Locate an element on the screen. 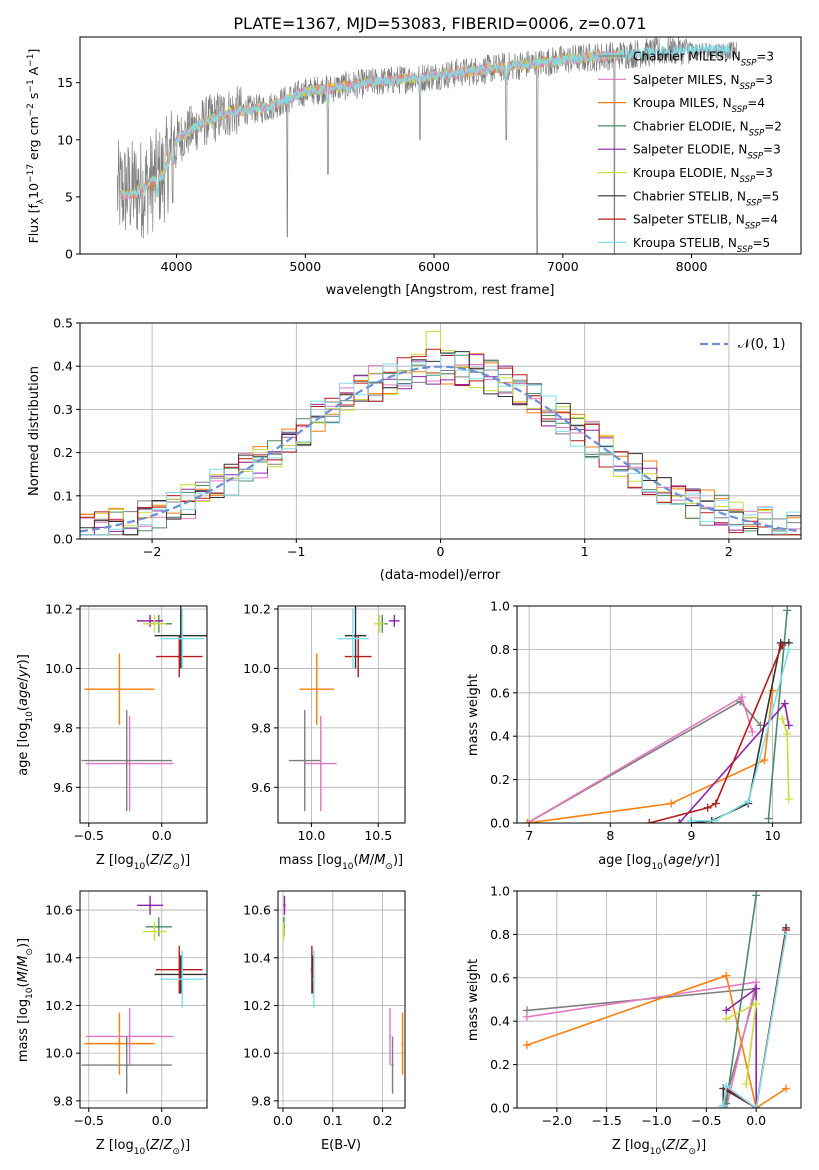 This screenshot has height=1170, width=819. x-tick-label: 2 is located at coordinates (729, 551).